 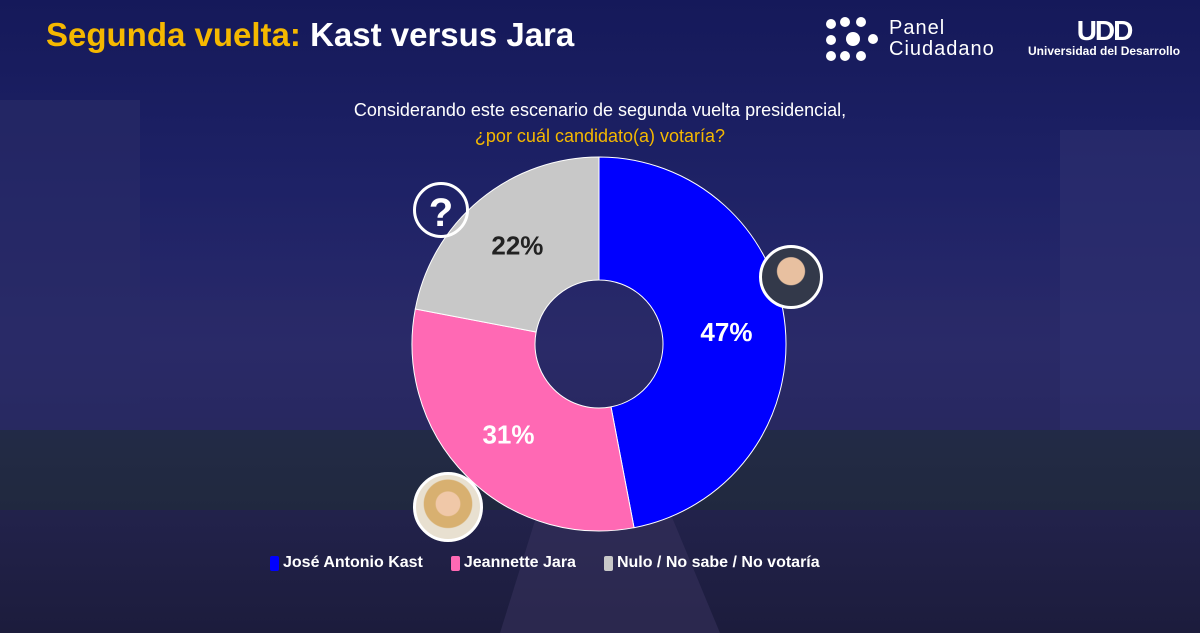 I want to click on title-highlight: Segunda vuelta:, so click(x=173, y=34).